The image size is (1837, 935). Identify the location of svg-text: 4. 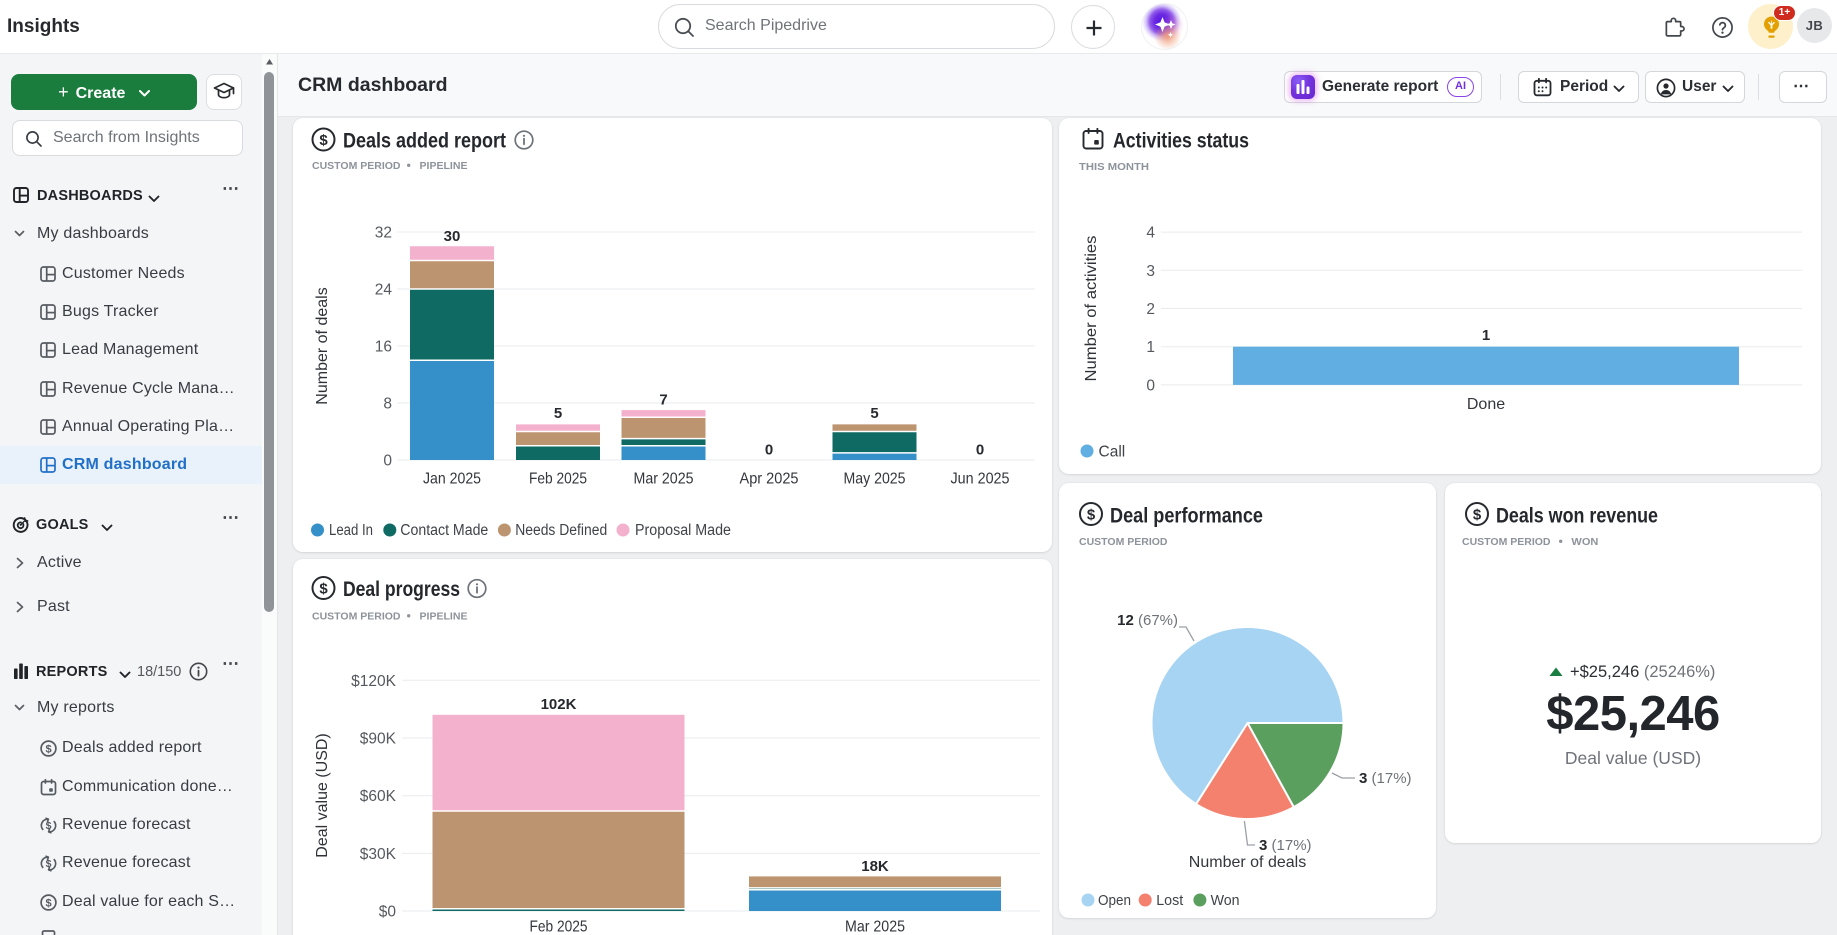
(1150, 233).